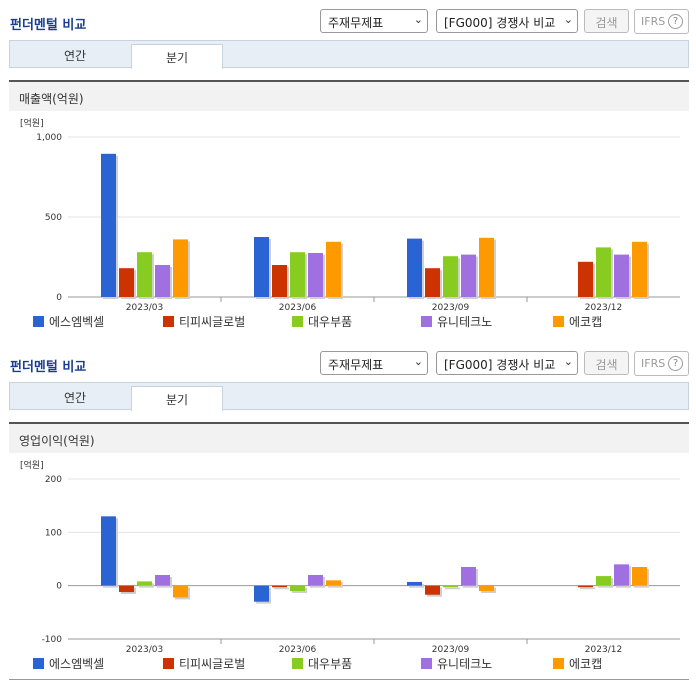  I want to click on y-tick-label: -100, so click(52, 640).